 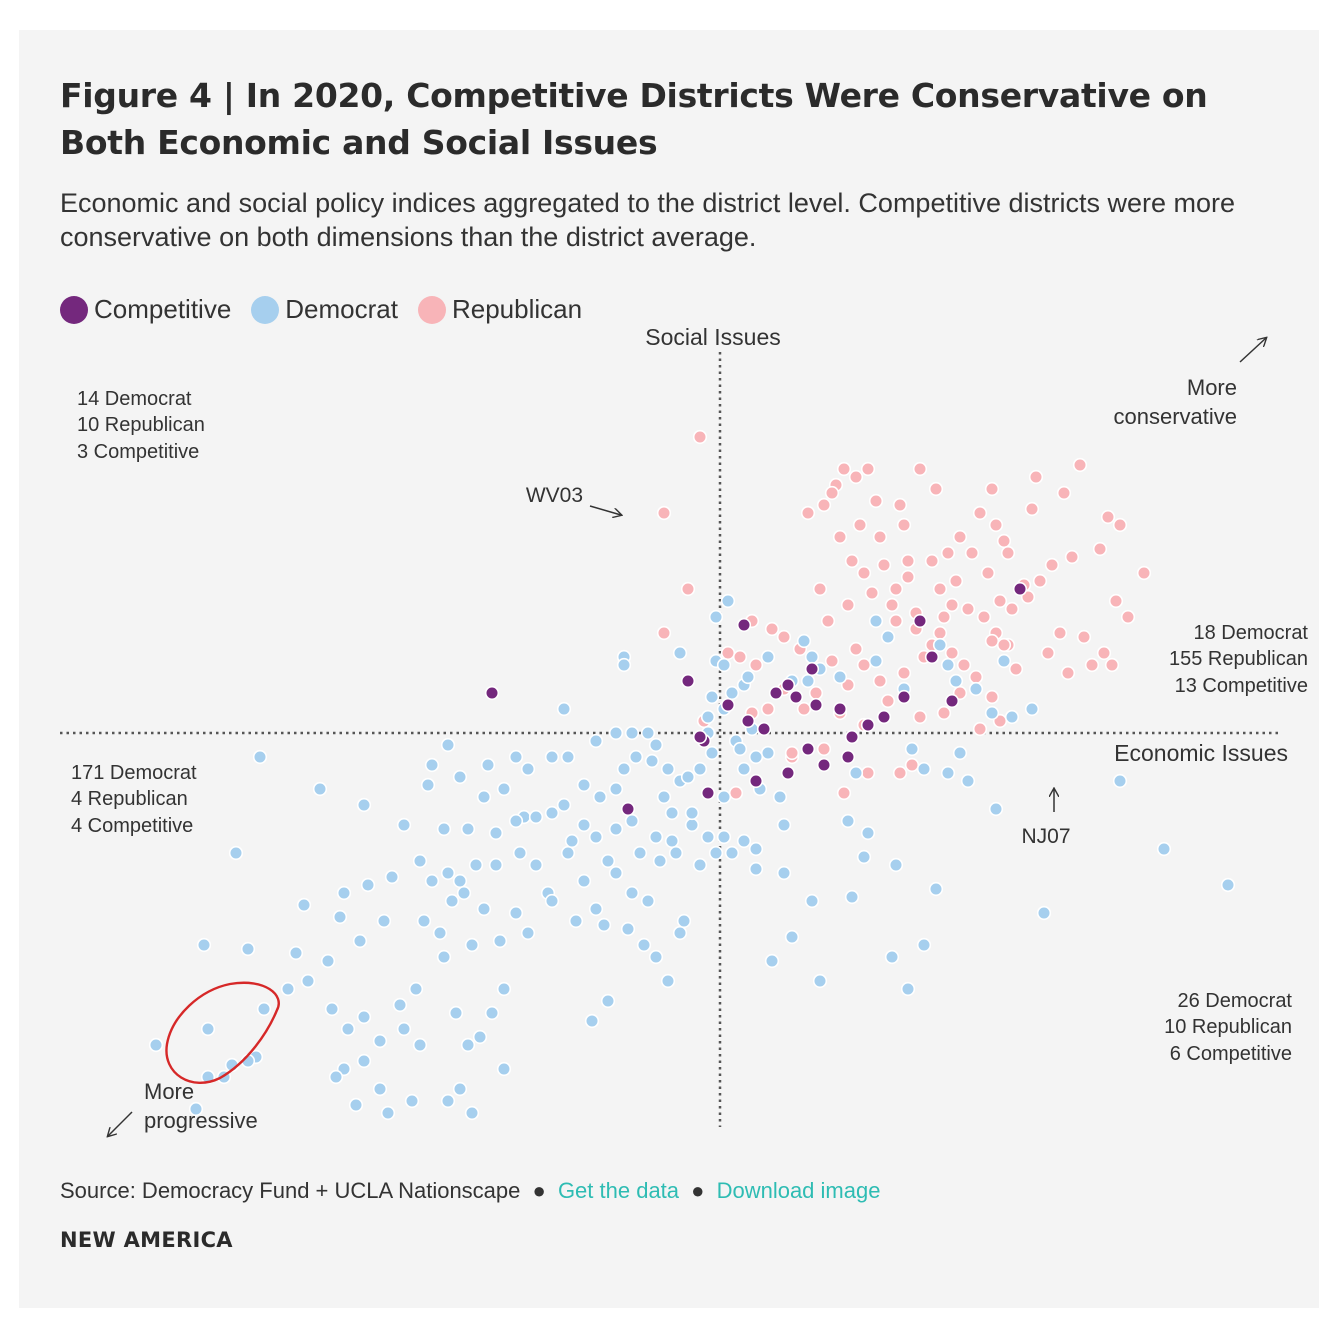 I want to click on download-image-link: Download image, so click(x=798, y=1190).